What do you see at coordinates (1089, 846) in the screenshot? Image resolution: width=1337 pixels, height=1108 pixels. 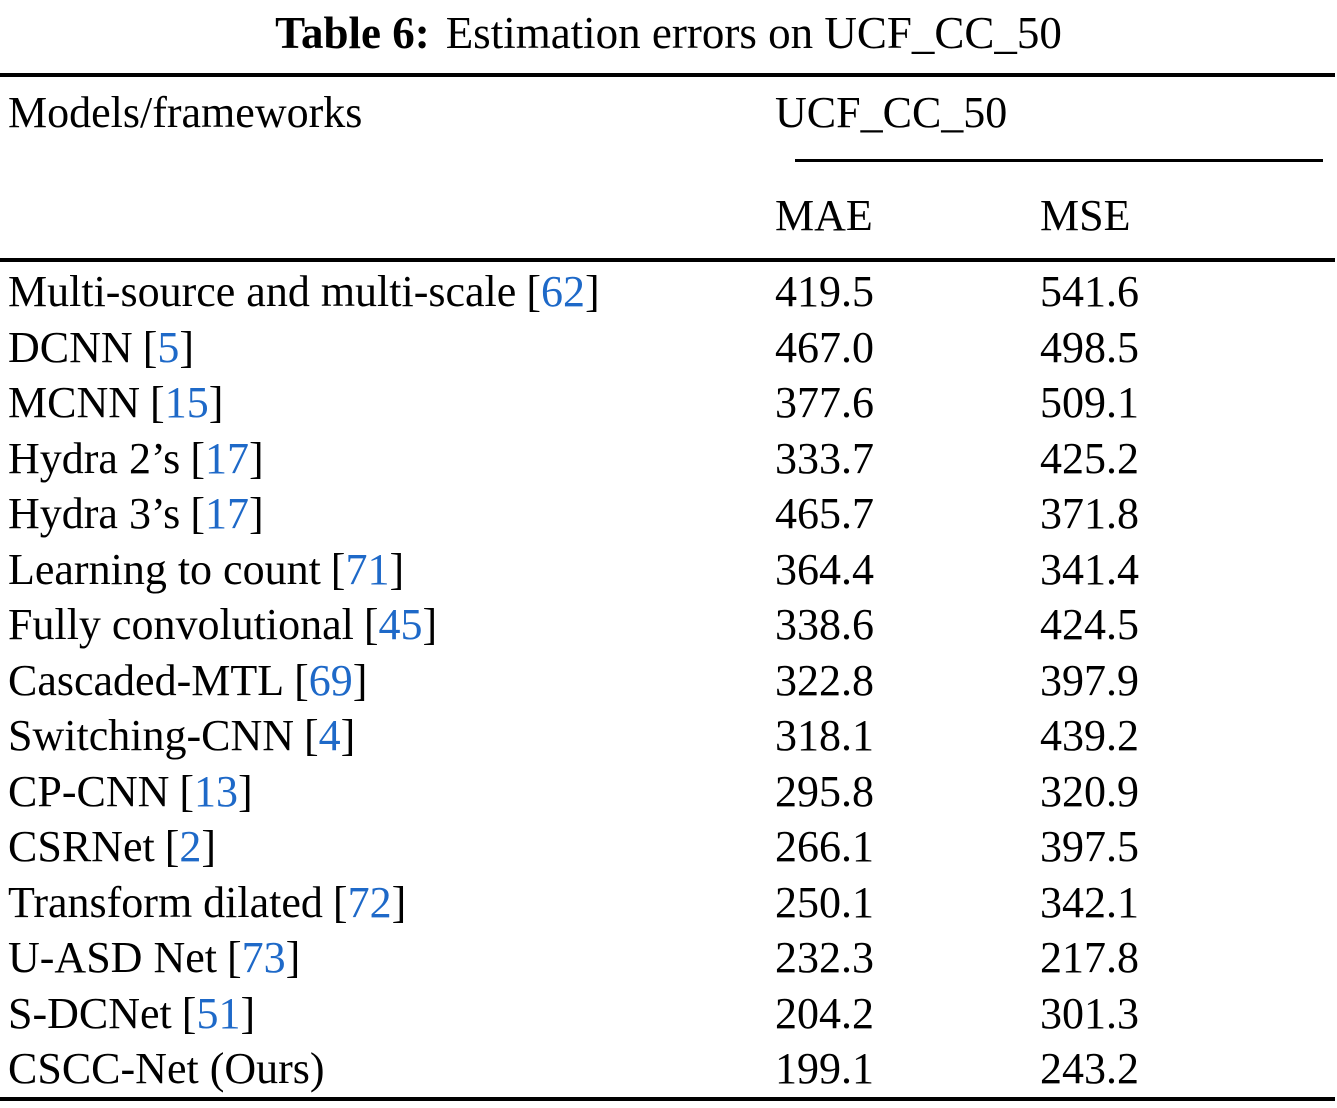 I see `mse-value: 397.5` at bounding box center [1089, 846].